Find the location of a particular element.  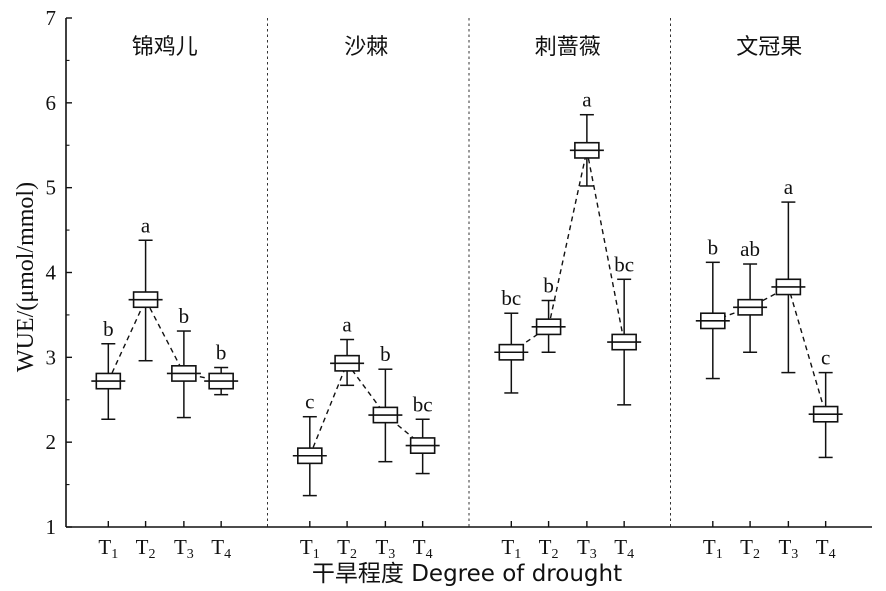

y-tick-label: 3 is located at coordinates (51, 357).